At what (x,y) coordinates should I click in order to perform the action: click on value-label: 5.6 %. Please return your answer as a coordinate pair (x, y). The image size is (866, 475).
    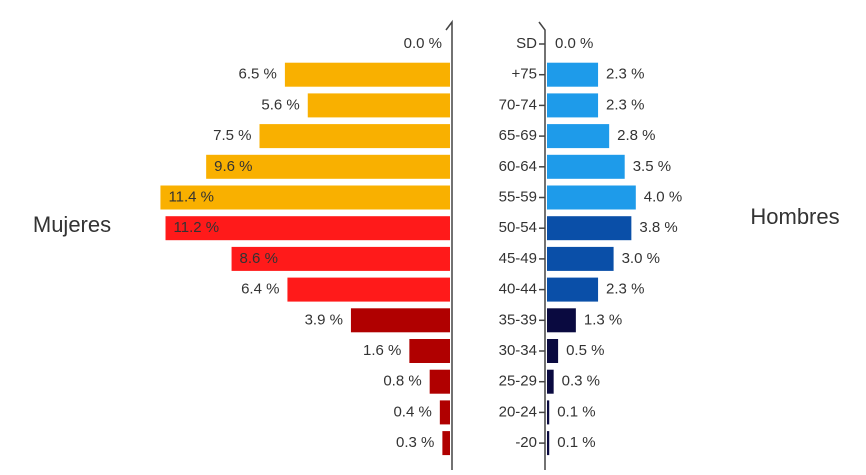
    Looking at the image, I should click on (280, 104).